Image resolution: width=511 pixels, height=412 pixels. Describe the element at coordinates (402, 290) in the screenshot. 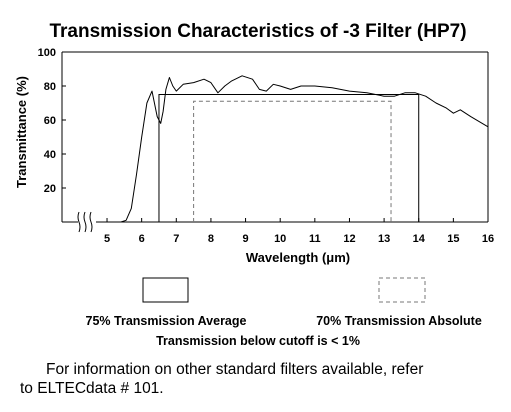

I see `legend-absolute-swatch` at that location.